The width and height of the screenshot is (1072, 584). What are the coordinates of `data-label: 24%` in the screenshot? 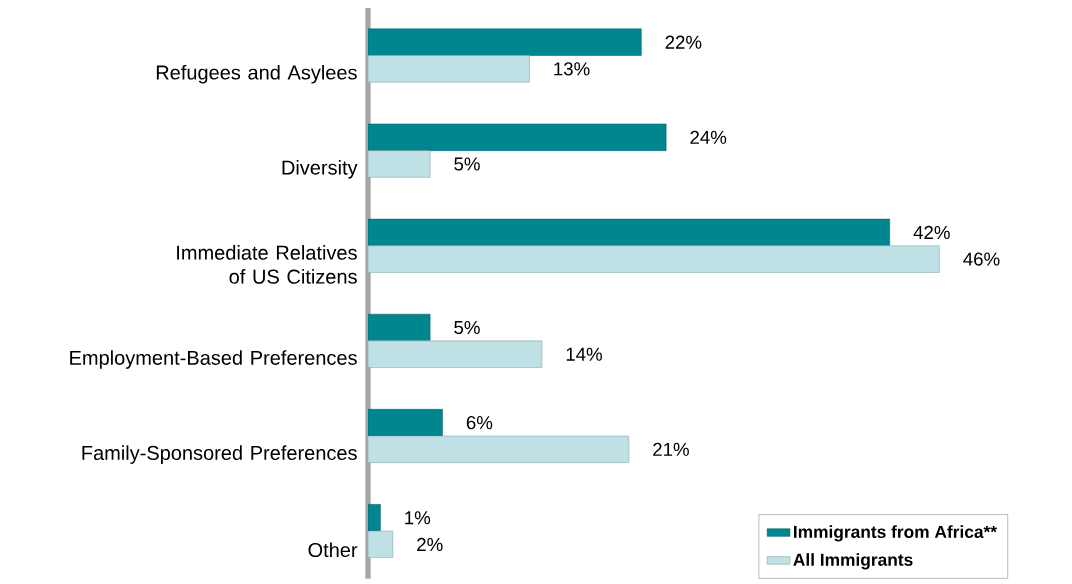 It's located at (708, 137).